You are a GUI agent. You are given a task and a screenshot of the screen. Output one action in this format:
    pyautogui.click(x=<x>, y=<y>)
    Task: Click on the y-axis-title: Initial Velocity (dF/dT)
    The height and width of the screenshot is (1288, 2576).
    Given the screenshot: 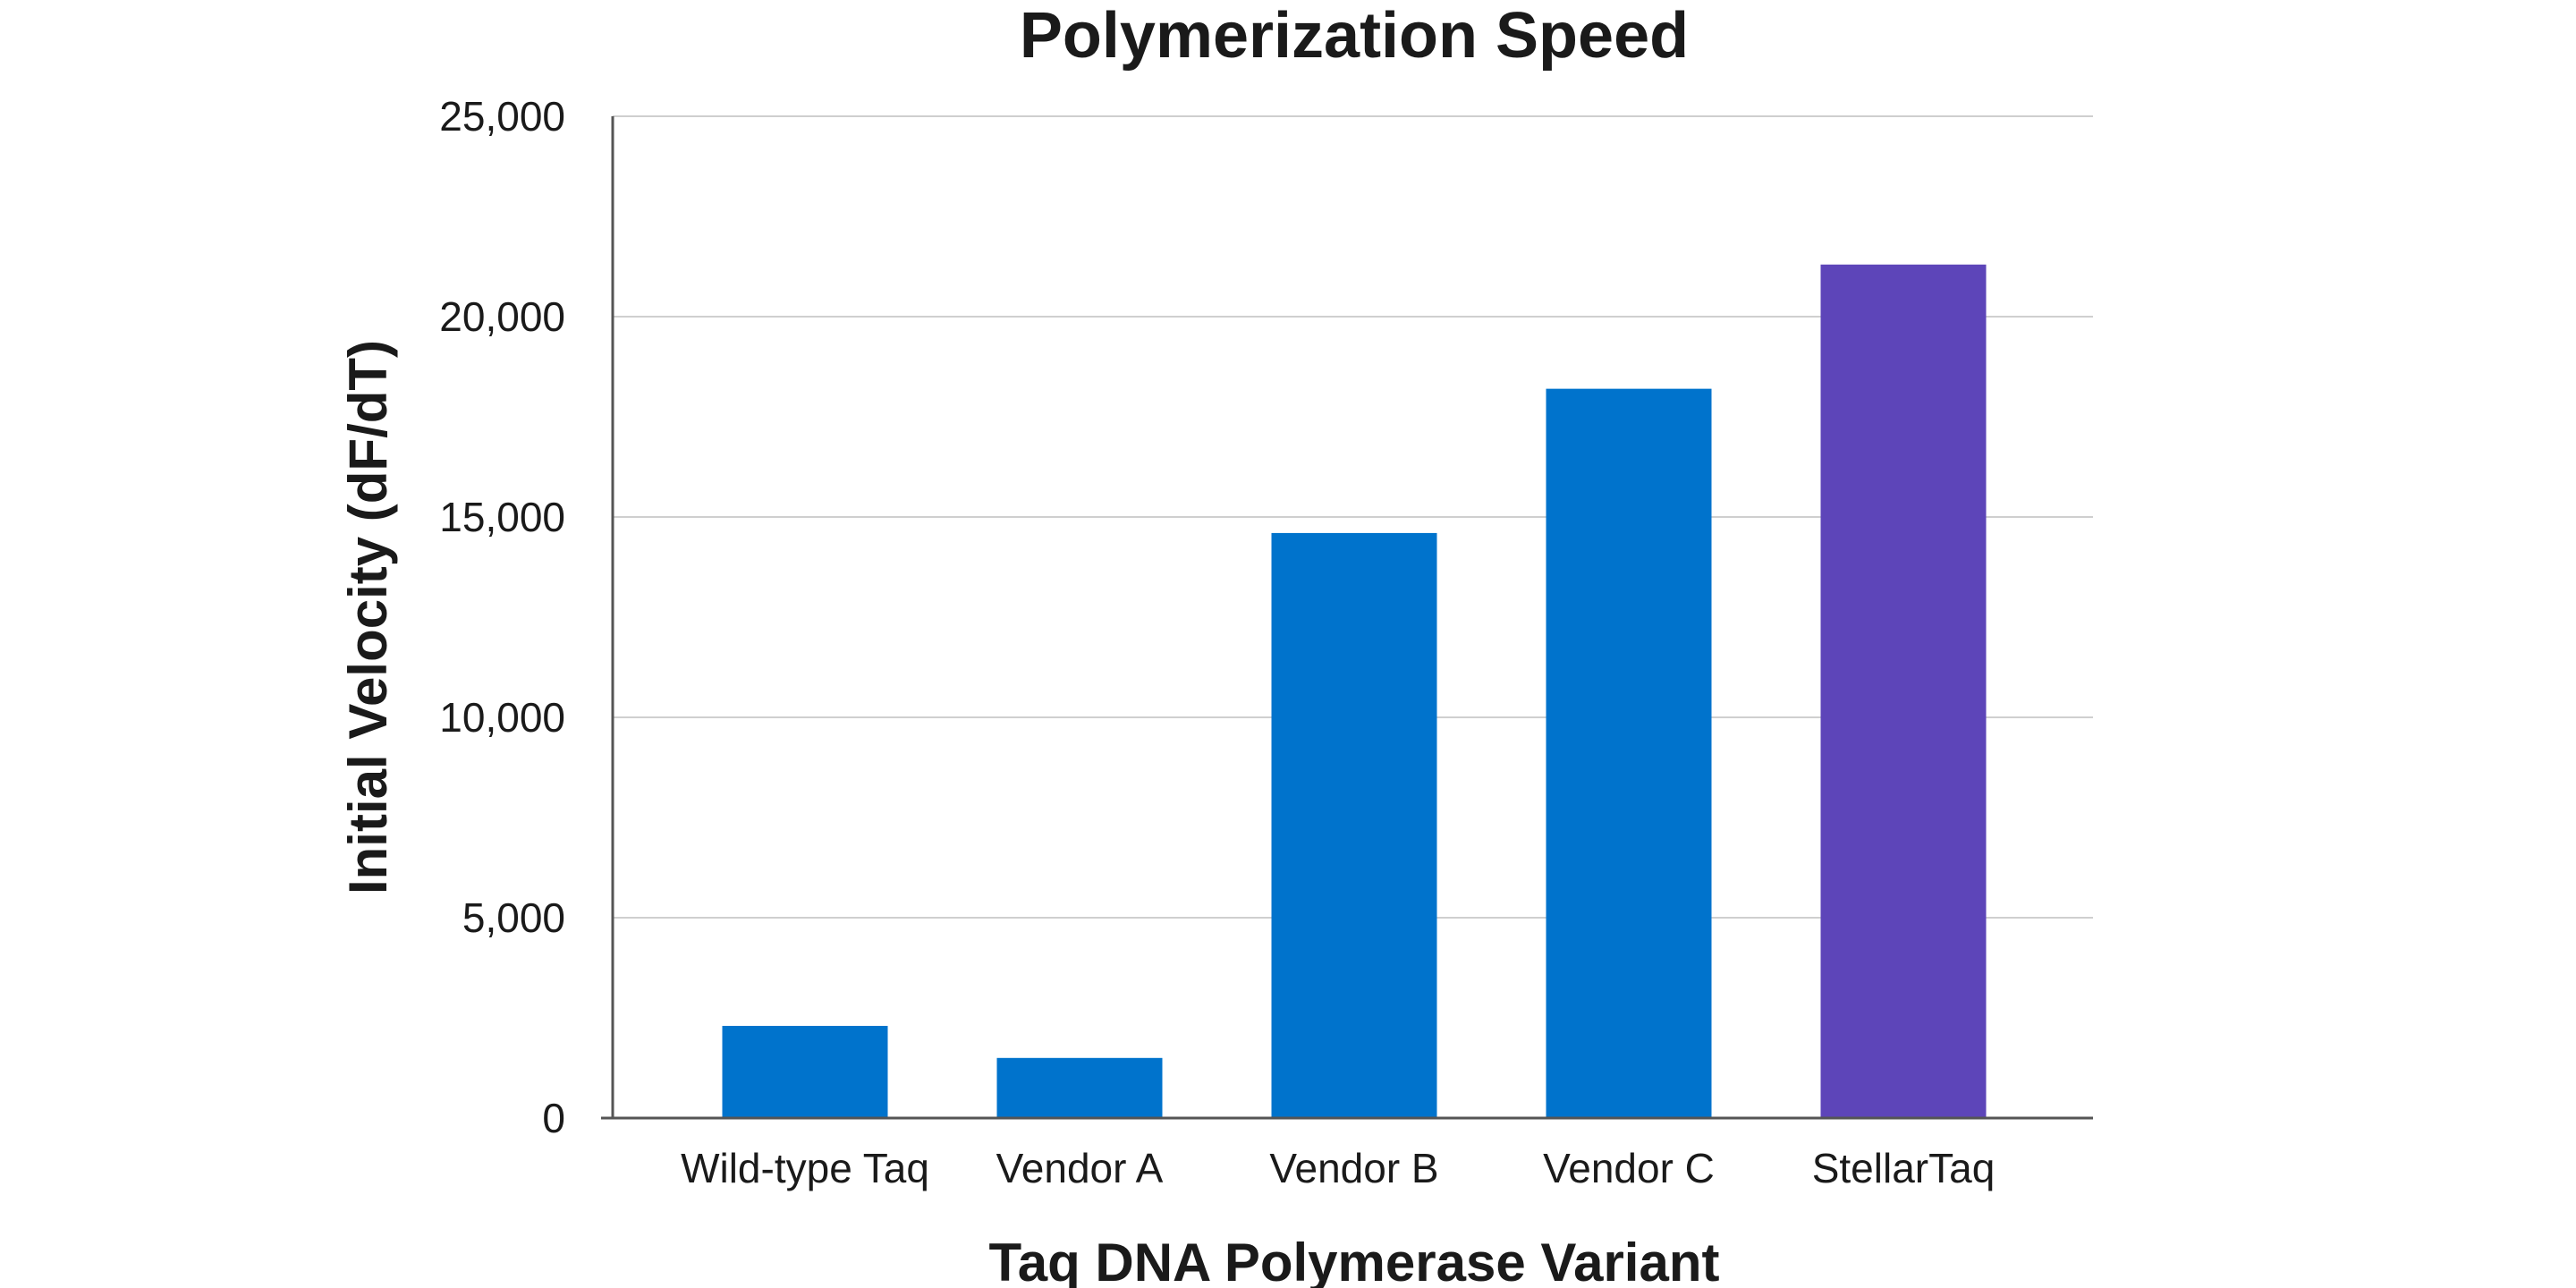 What is the action you would take?
    pyautogui.click(x=368, y=617)
    